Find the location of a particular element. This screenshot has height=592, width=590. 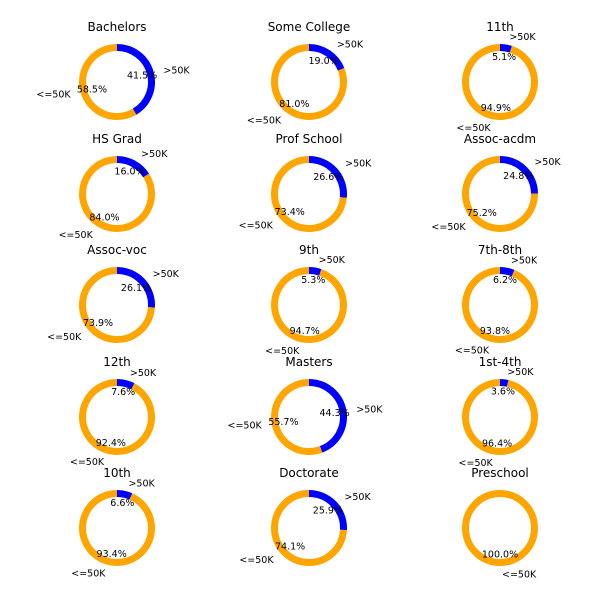

donut-prof-school: Prof School 26.6%>50K 73.4%<=50K is located at coordinates (305, 182).